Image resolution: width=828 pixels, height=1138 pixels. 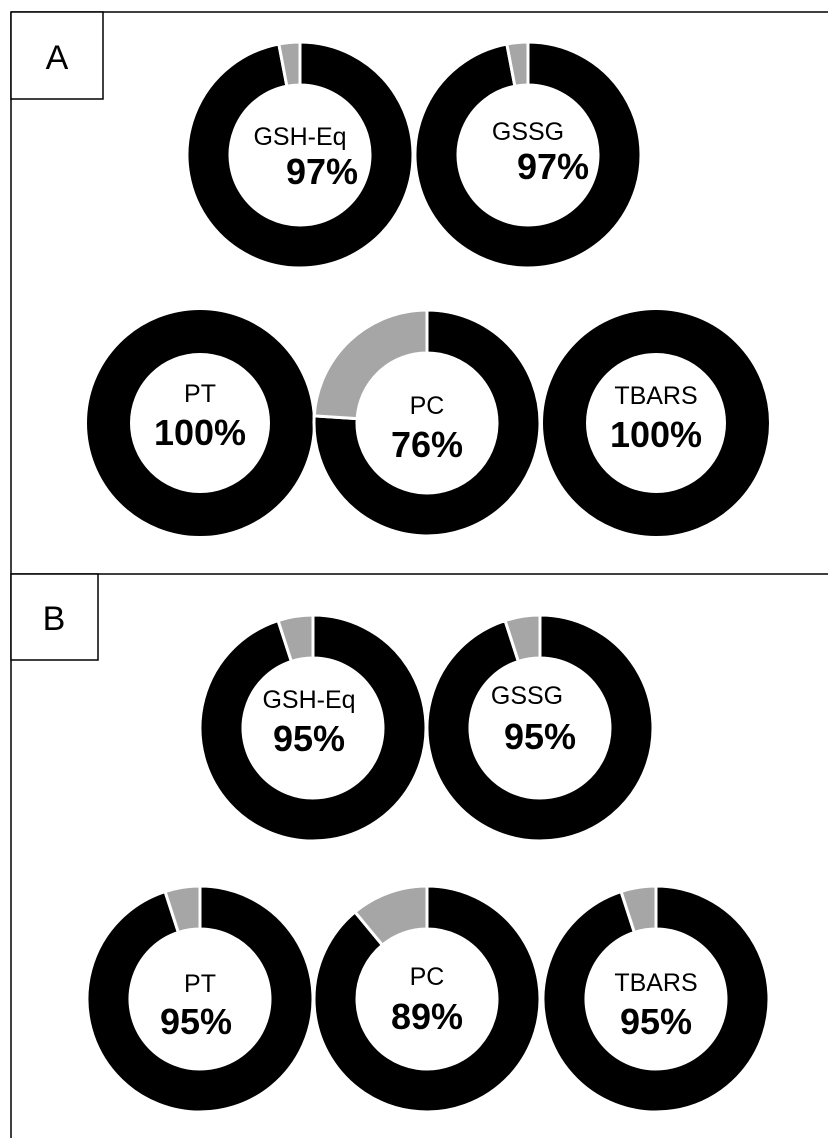 I want to click on donut-a-pc: PC 76%, so click(x=427, y=423).